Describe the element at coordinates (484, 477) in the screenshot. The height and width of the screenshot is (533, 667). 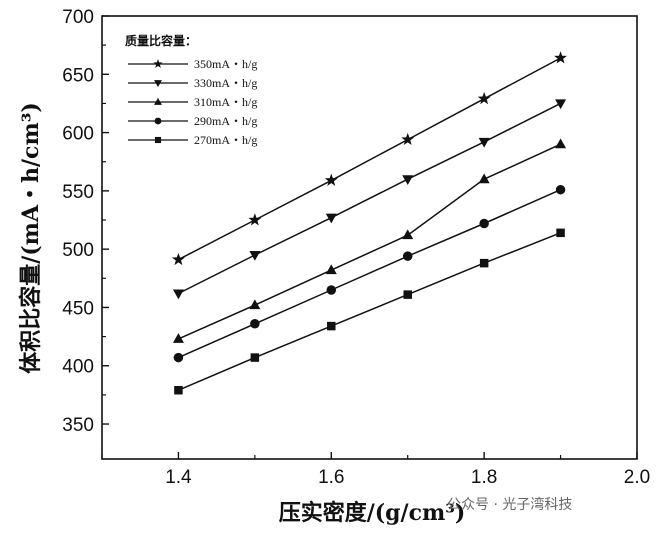
I see `x-tick-label: 1.8` at that location.